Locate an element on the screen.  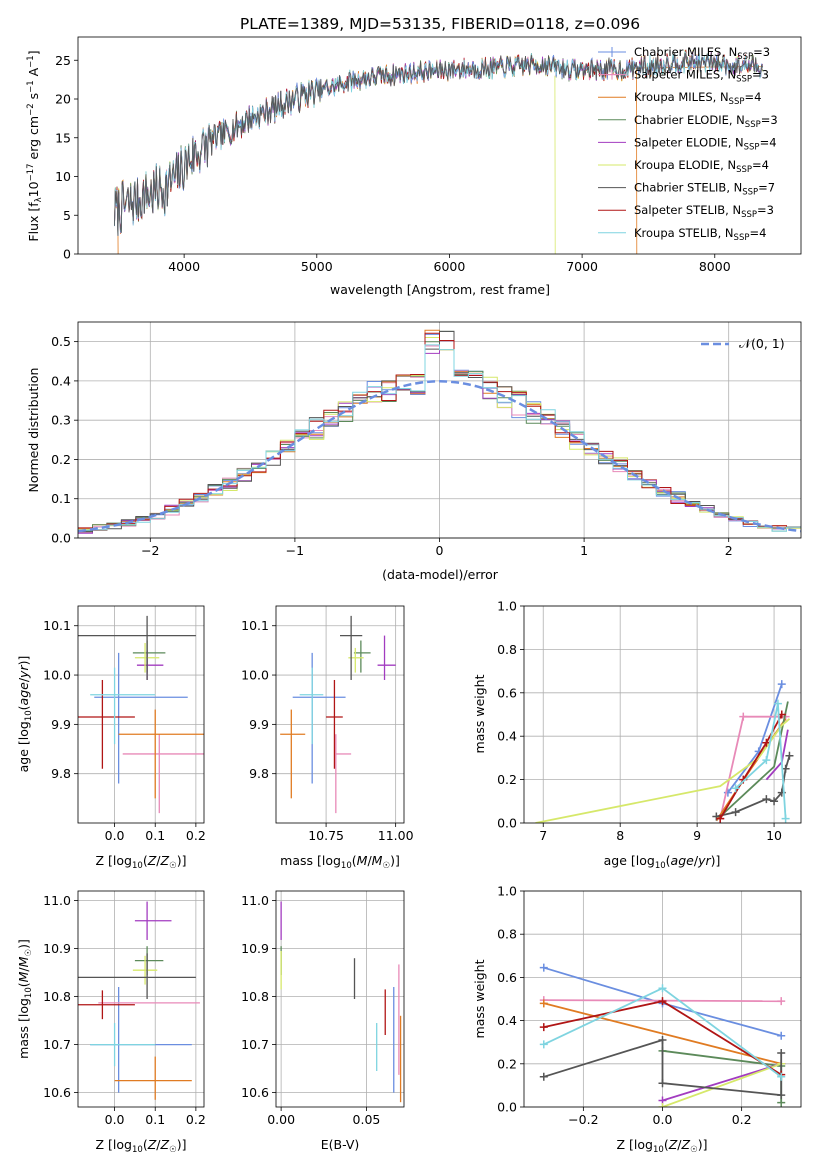
mass-vs-Z-xlabel-part: )] is located at coordinates (182, 1144).